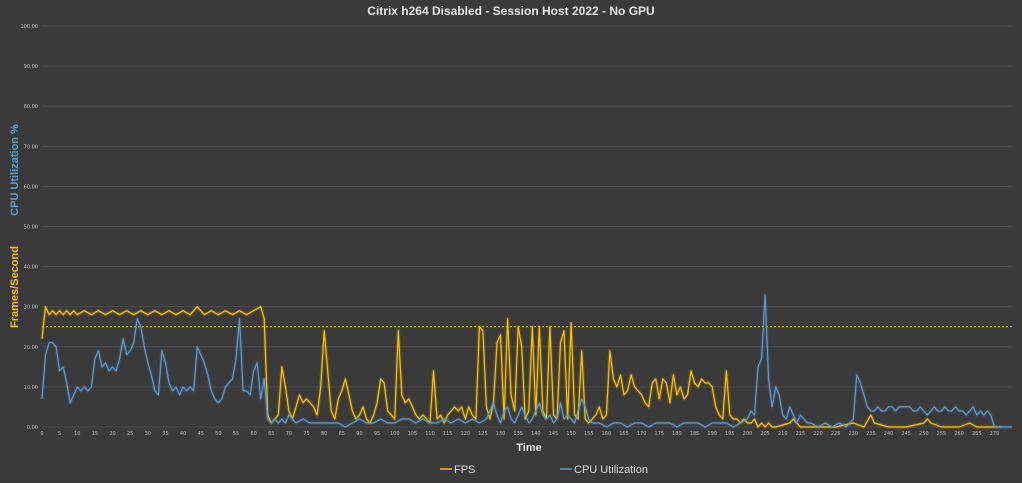 The height and width of the screenshot is (483, 1022). What do you see at coordinates (30, 27) in the screenshot?
I see `y-tick-label: 100.00` at bounding box center [30, 27].